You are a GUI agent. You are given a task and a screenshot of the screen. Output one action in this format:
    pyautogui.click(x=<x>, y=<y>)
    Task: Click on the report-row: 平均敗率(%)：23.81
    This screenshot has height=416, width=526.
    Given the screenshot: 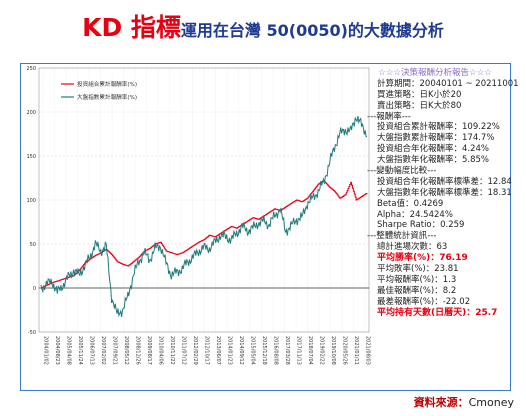 What is the action you would take?
    pyautogui.click(x=418, y=269)
    